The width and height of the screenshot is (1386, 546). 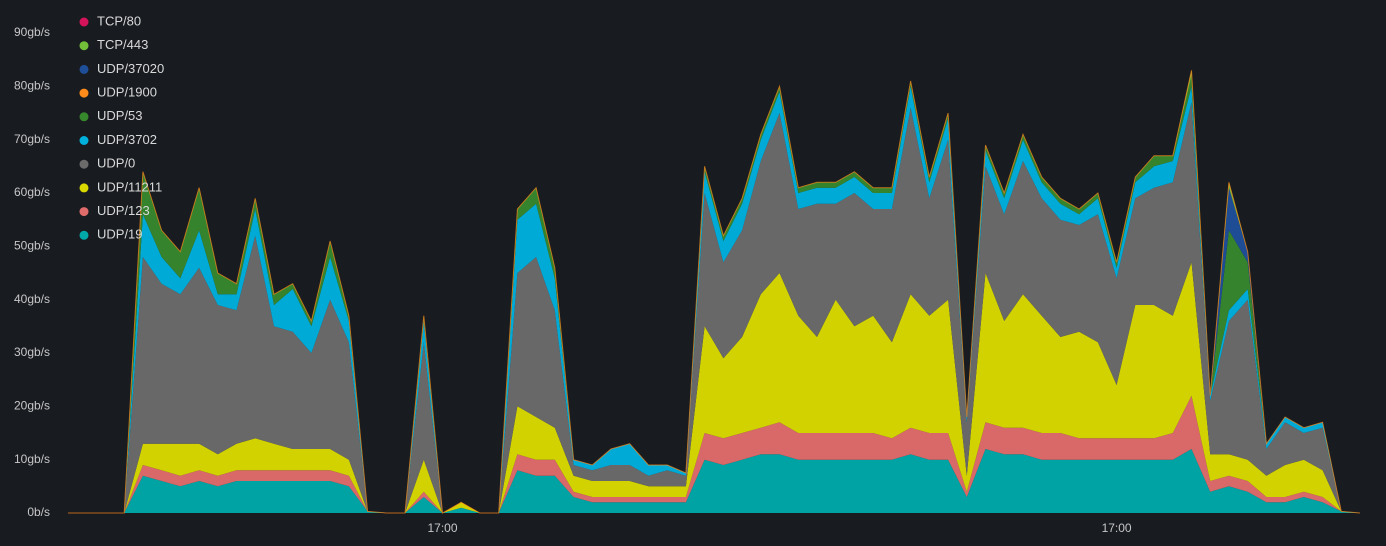 I want to click on y-tick-label: 60gb/s, so click(x=32, y=192).